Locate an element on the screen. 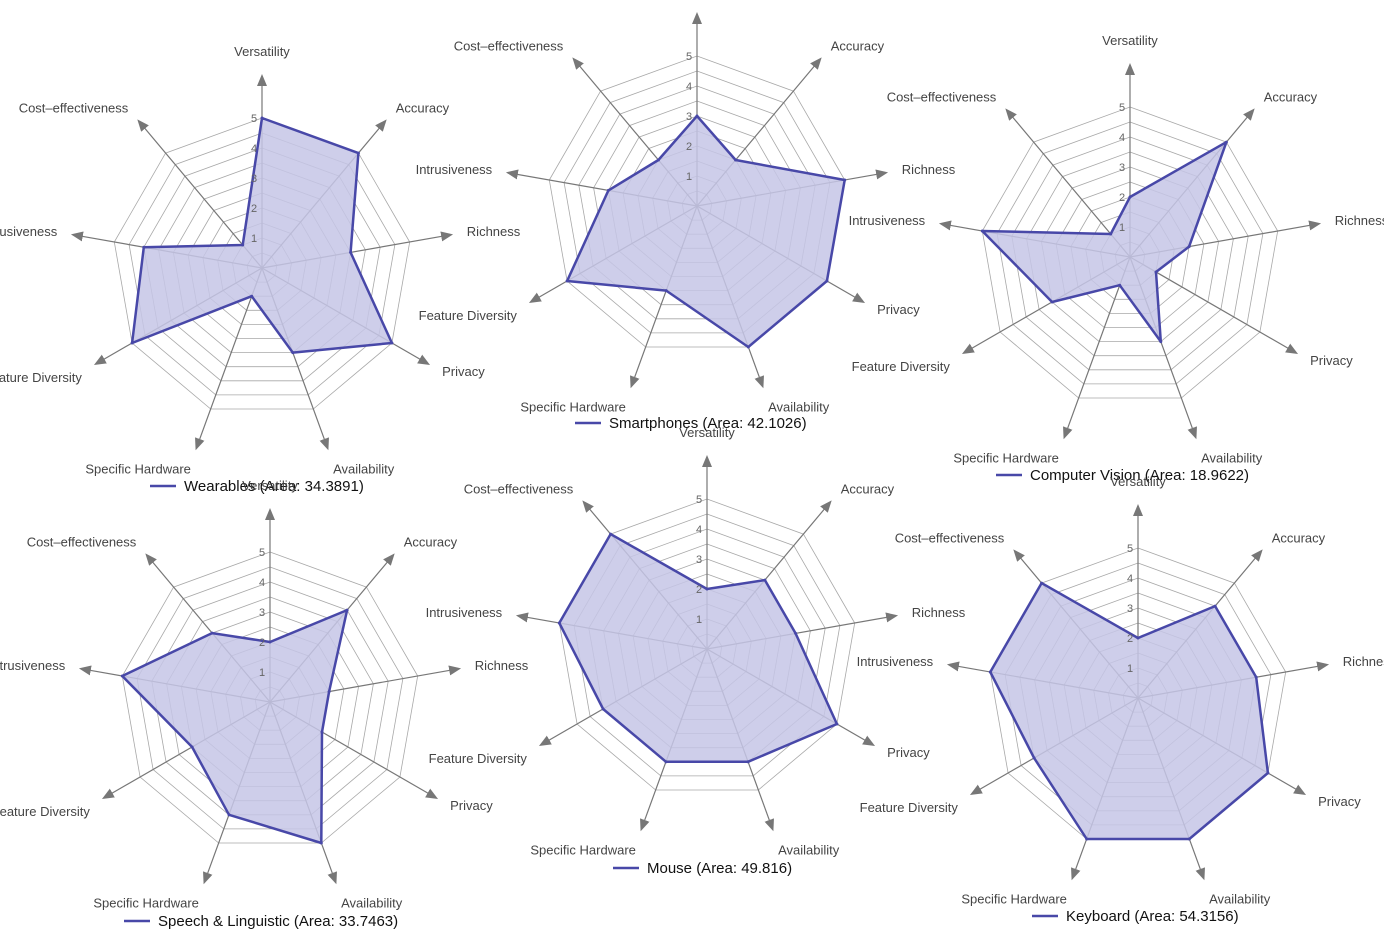 The height and width of the screenshot is (931, 1384). legend-label: Keyboard (Area: 54.3156) is located at coordinates (1152, 916).